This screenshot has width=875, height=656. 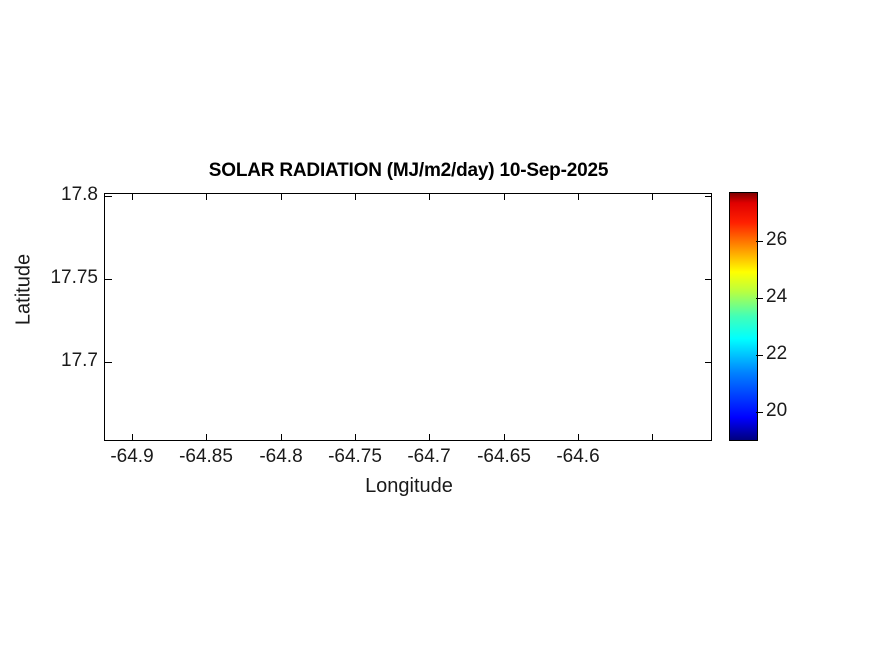 I want to click on y-axis-label: Latitude, so click(x=23, y=289).